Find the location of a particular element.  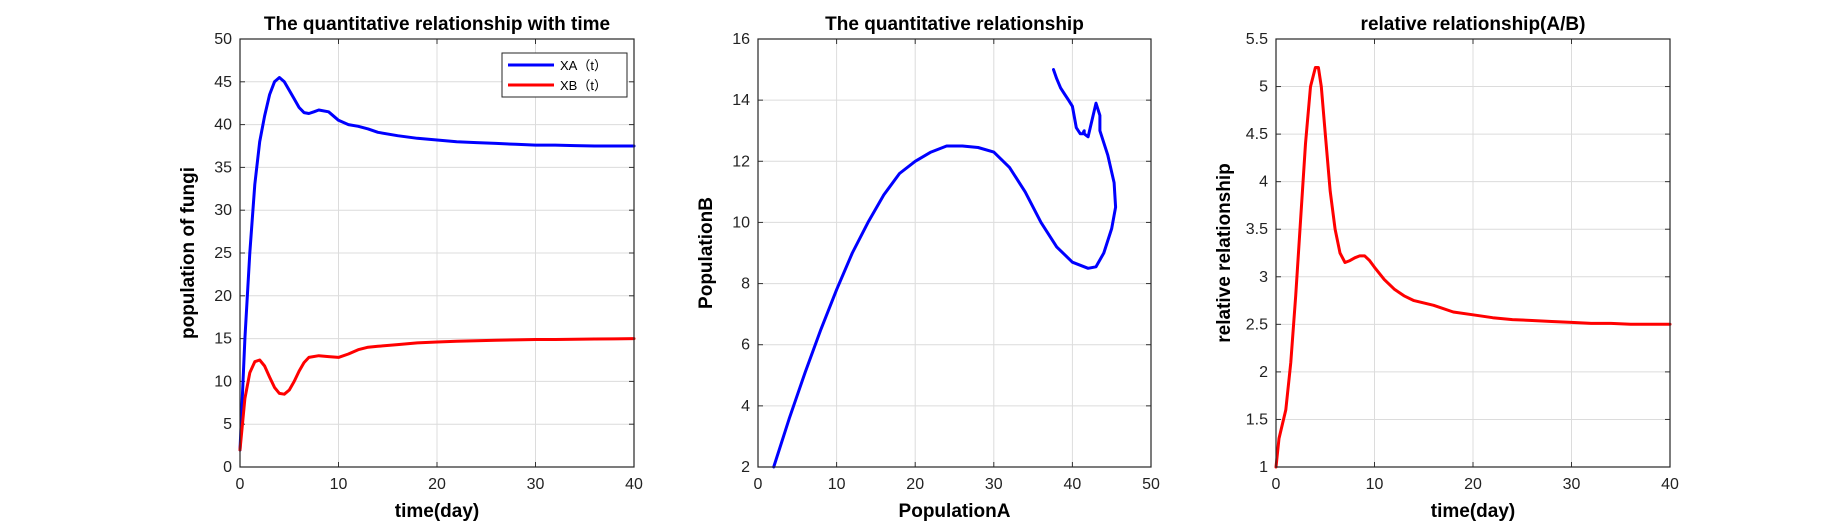

y-tick-label: 3 is located at coordinates (1263, 277).